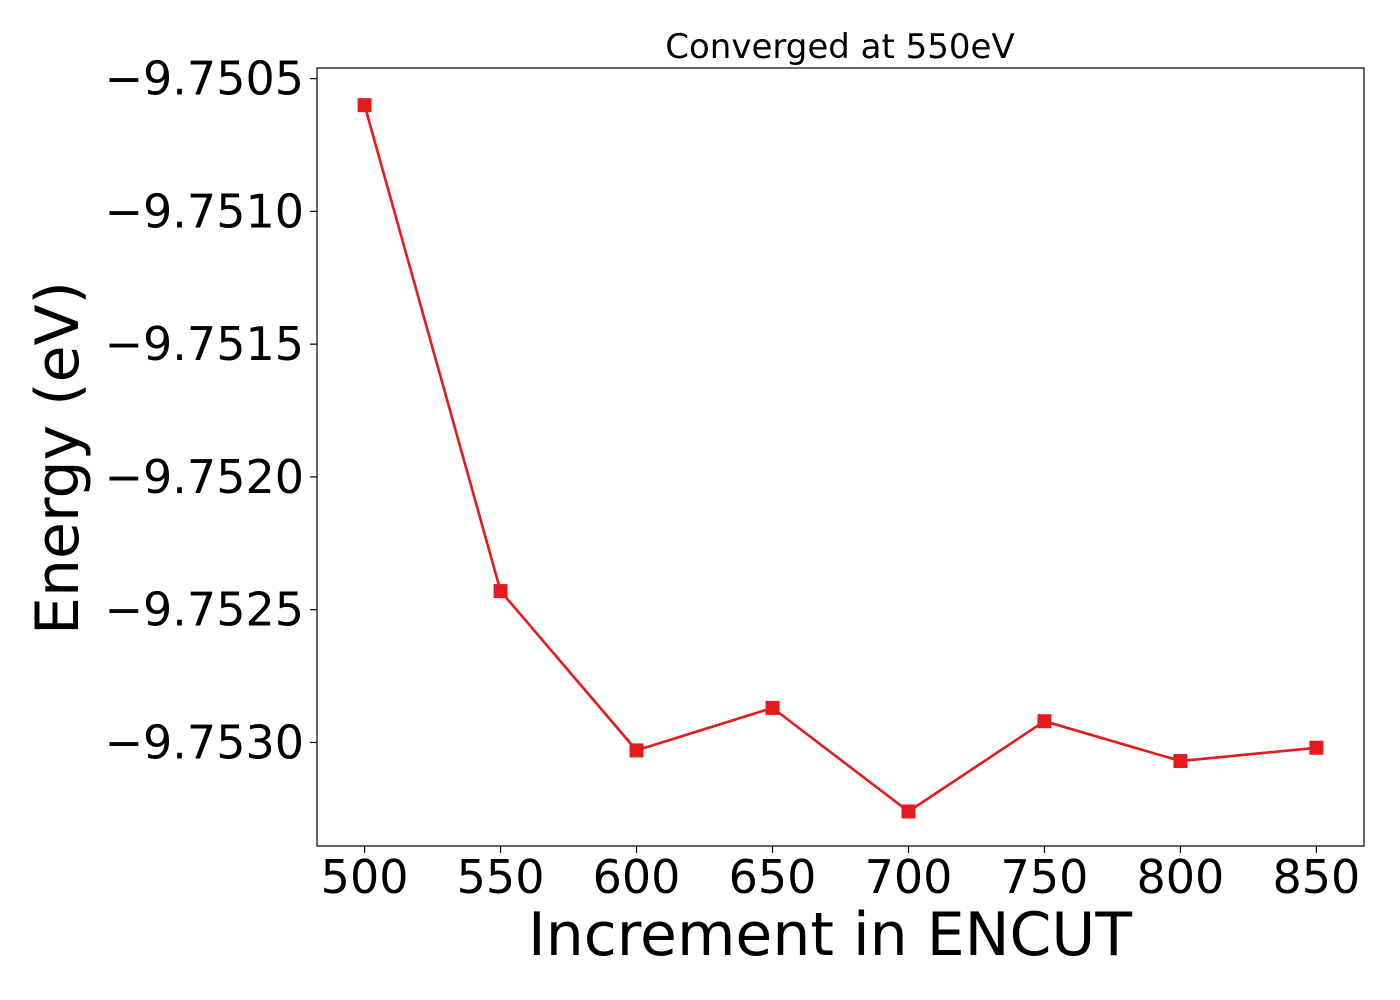  I want to click on y-tick-label: −9.7510, so click(205, 211).